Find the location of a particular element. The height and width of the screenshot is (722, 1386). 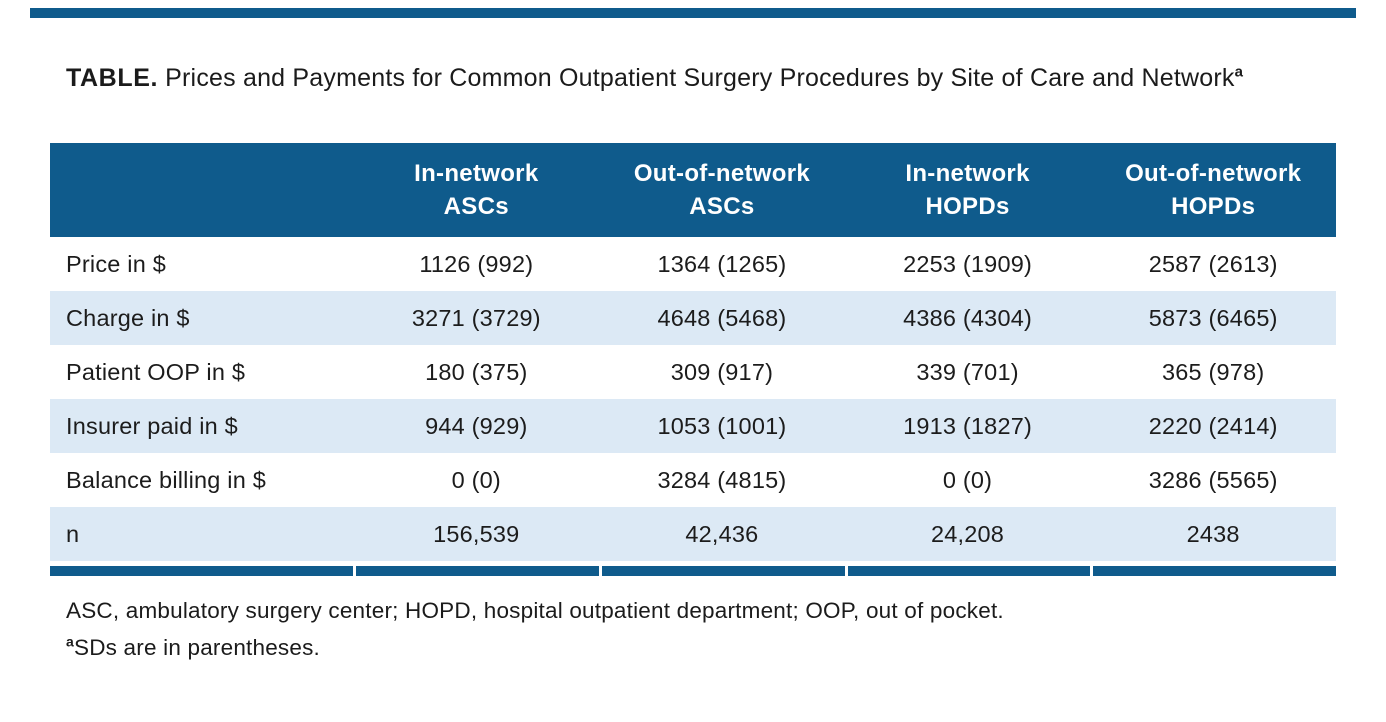

value-cell: 2253 (1909) is located at coordinates (968, 263).